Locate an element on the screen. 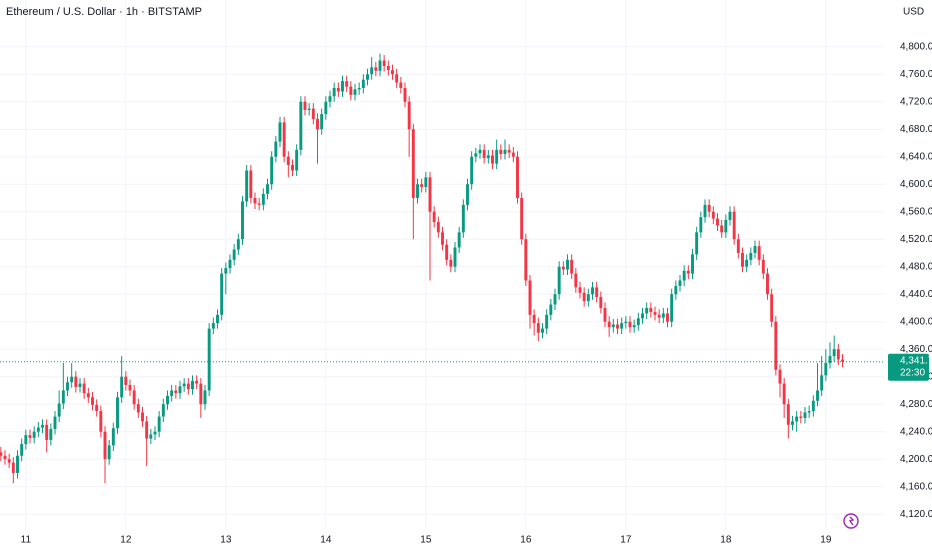  logo-bolt is located at coordinates (851, 521).